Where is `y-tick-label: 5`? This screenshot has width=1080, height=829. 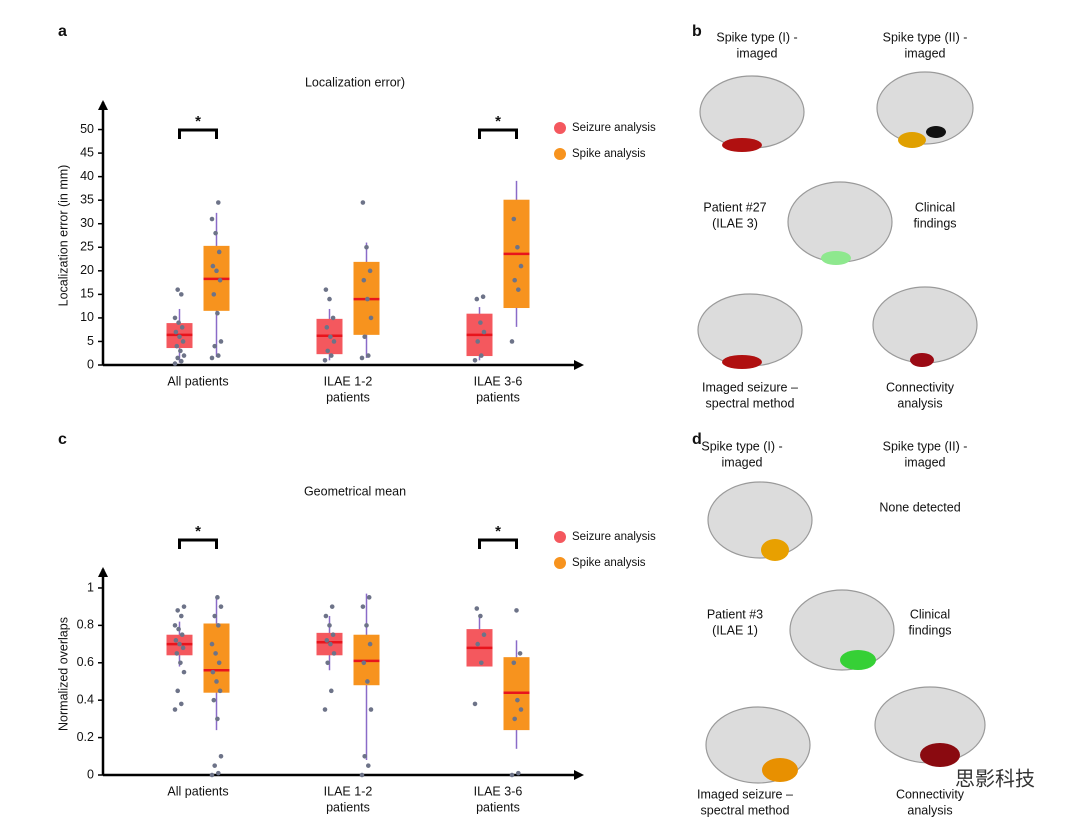 y-tick-label: 5 is located at coordinates (90, 341).